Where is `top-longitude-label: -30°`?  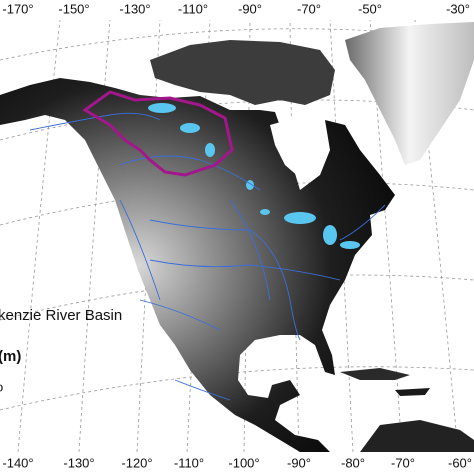 top-longitude-label: -30° is located at coordinates (458, 8).